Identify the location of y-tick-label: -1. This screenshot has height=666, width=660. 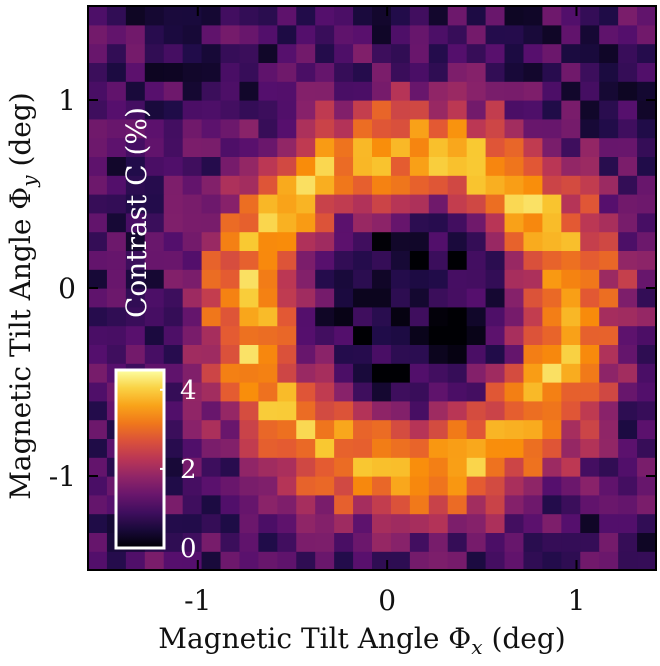
(62, 476).